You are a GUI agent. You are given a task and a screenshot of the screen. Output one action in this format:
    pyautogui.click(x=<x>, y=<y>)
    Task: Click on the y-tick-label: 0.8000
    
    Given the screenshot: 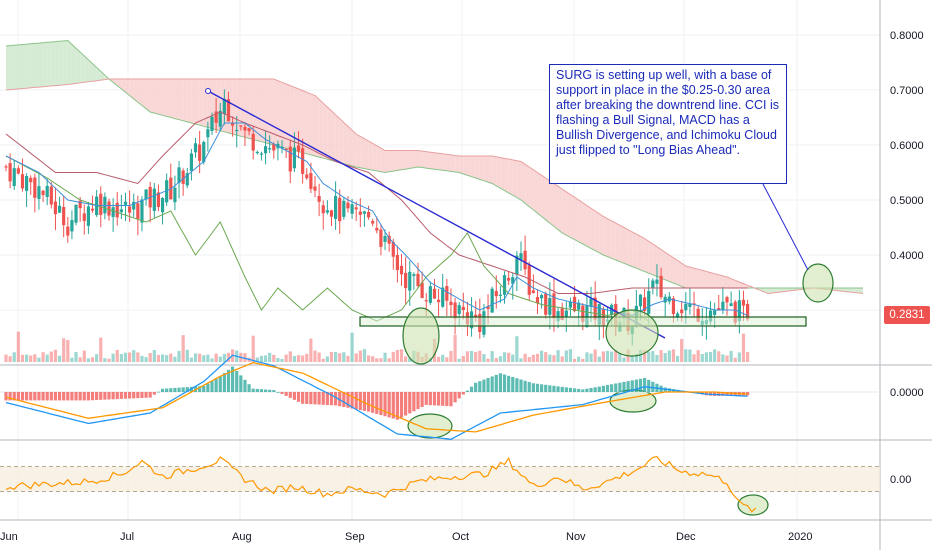 What is the action you would take?
    pyautogui.click(x=907, y=36)
    